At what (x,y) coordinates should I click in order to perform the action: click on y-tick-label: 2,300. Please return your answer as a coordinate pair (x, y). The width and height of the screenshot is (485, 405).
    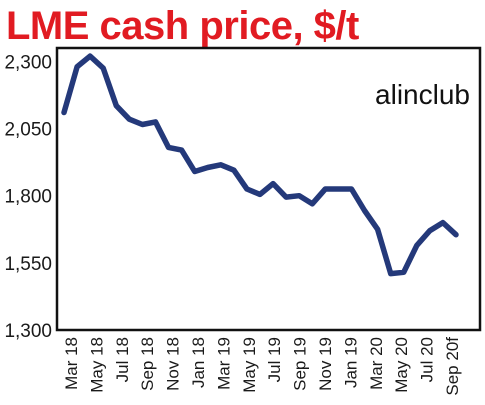
    Looking at the image, I should click on (28, 62).